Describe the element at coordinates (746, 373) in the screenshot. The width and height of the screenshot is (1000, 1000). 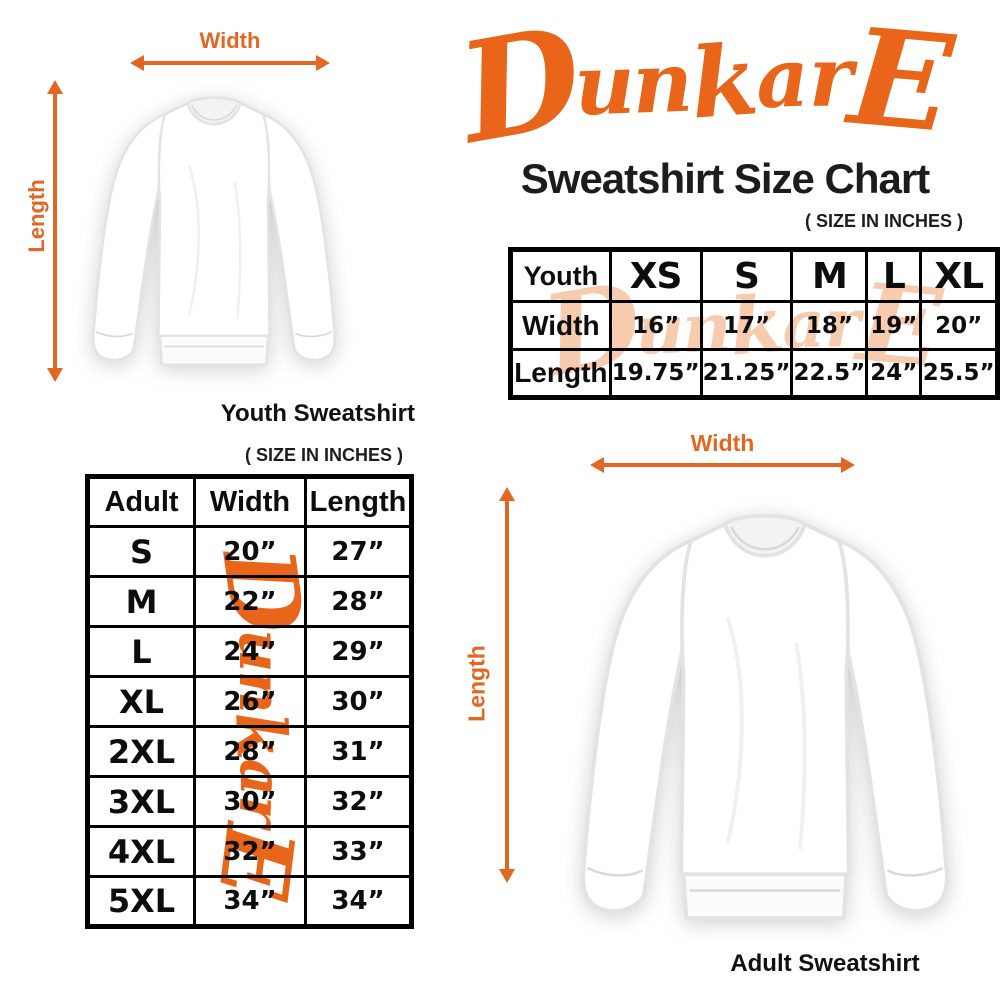
I see `youth-length-value: 21.25”` at that location.